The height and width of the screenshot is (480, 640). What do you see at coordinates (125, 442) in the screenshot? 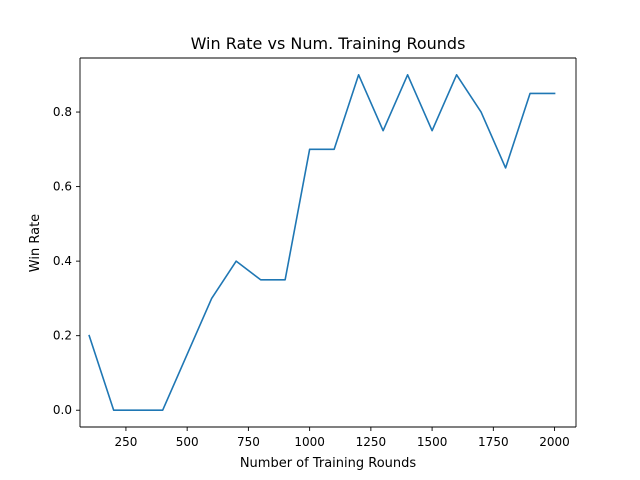
I see `x-tick-label: 250` at bounding box center [125, 442].